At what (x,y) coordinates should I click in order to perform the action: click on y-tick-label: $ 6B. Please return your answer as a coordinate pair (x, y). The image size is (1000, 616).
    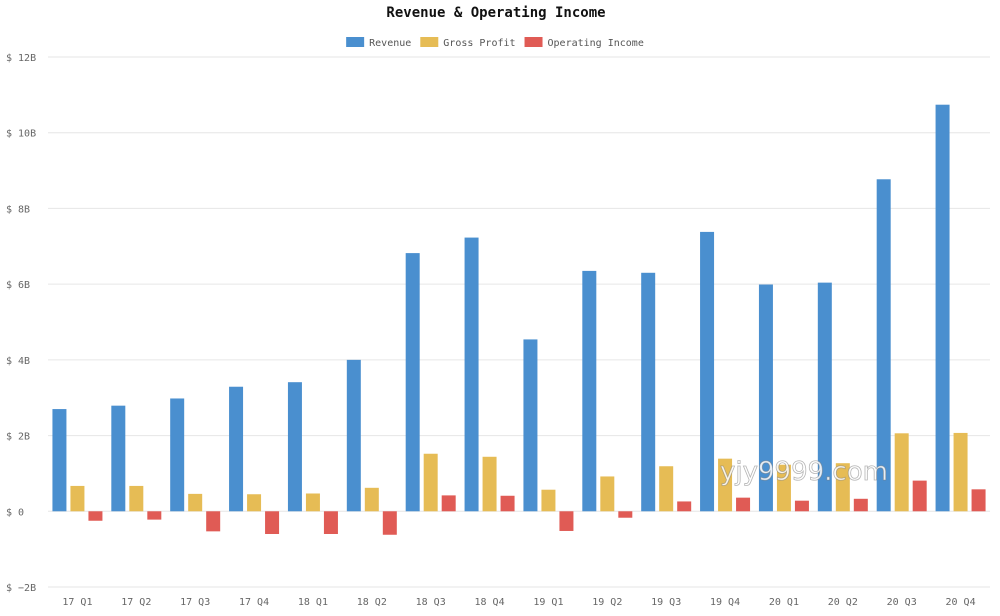
    Looking at the image, I should click on (18, 285).